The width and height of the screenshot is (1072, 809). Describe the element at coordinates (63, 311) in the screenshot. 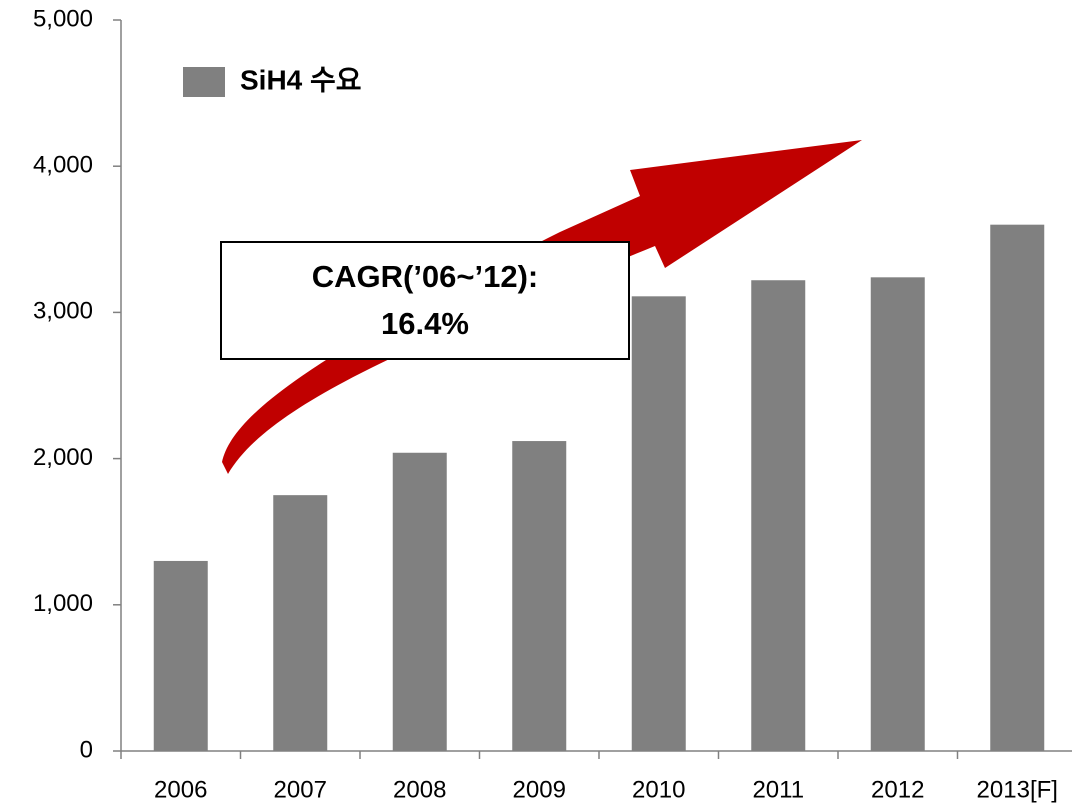

I see `y-tick-label: 3,000` at that location.